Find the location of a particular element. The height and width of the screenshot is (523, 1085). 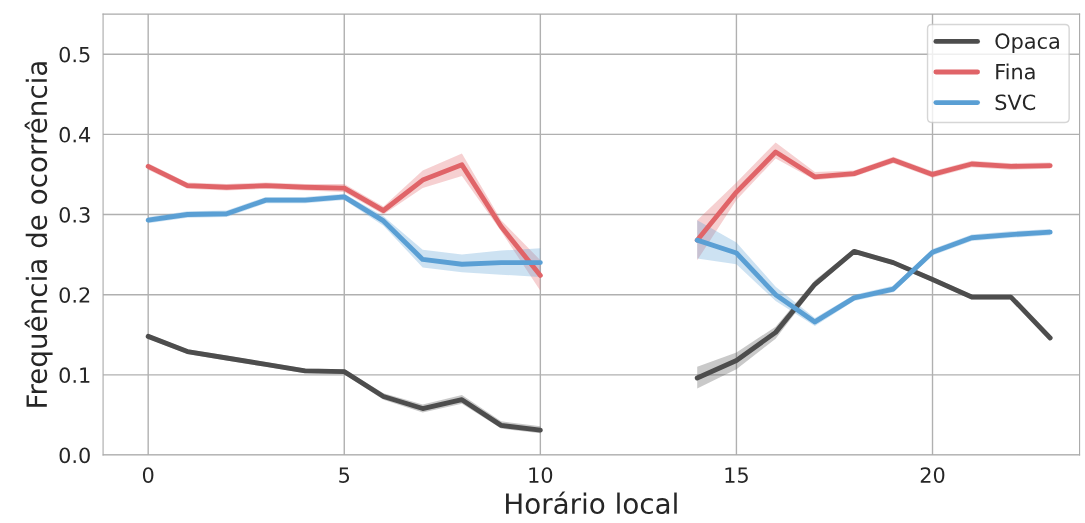

legend-label: Fina is located at coordinates (1015, 71).